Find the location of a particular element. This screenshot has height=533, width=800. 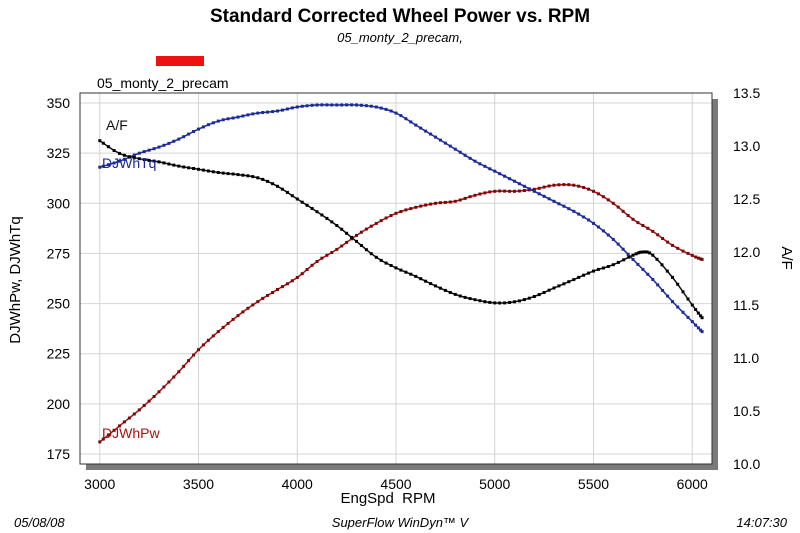

x-axis-label: EngSpd RPM is located at coordinates (387, 498).